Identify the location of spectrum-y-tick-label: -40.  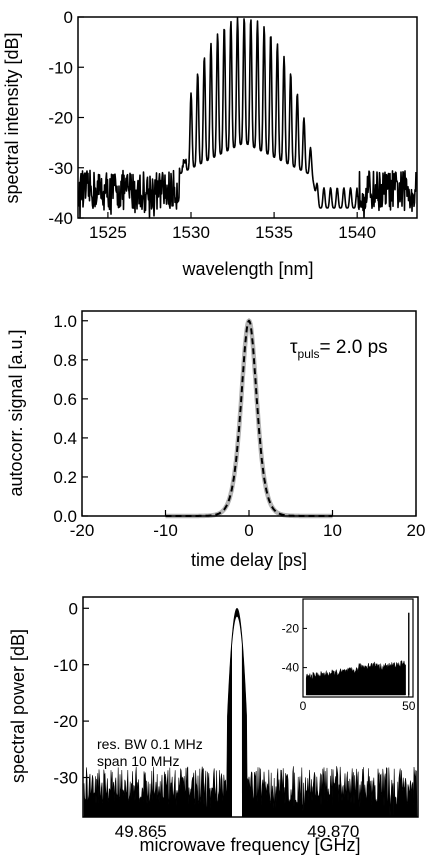
(60, 218).